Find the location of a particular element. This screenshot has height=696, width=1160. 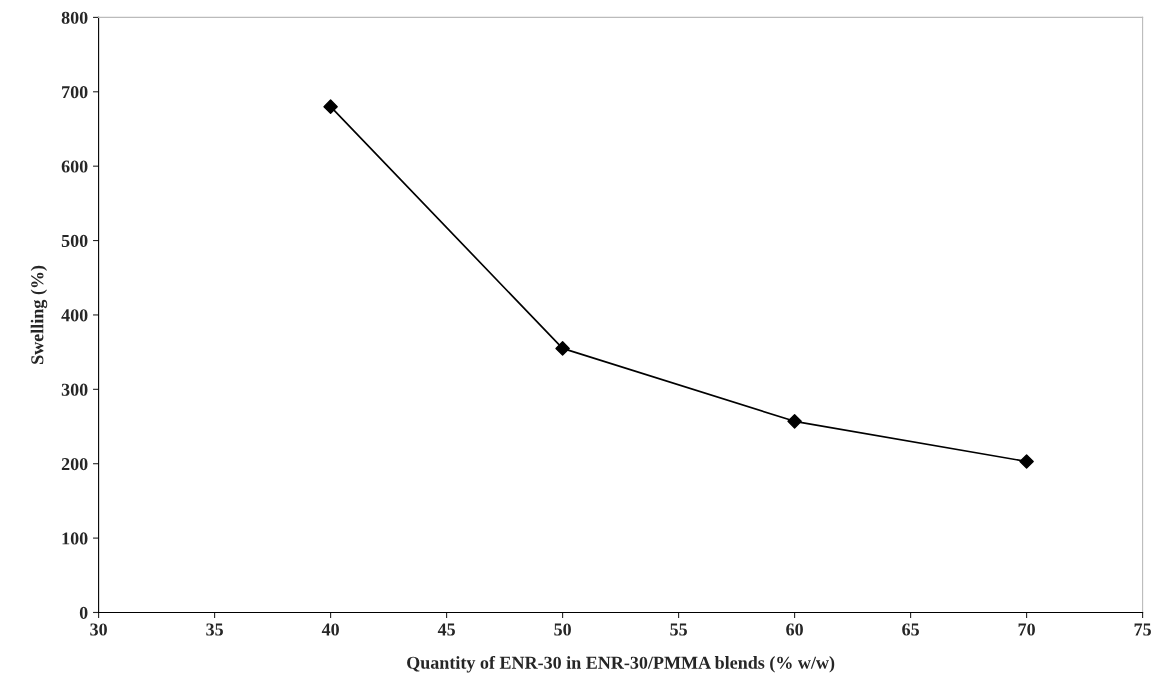

x-tick-label: 45 is located at coordinates (446, 629).